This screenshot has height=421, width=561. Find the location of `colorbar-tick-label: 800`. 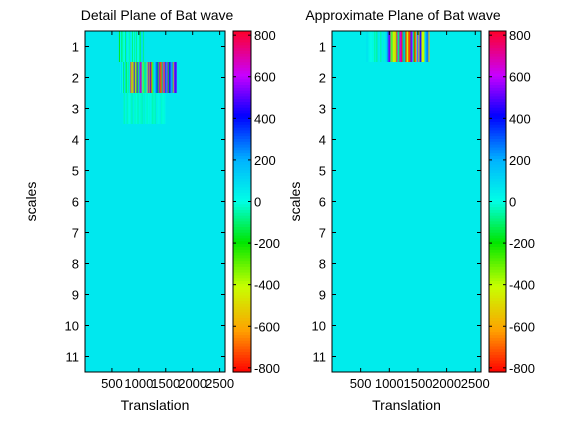

colorbar-tick-label: 800 is located at coordinates (520, 35).